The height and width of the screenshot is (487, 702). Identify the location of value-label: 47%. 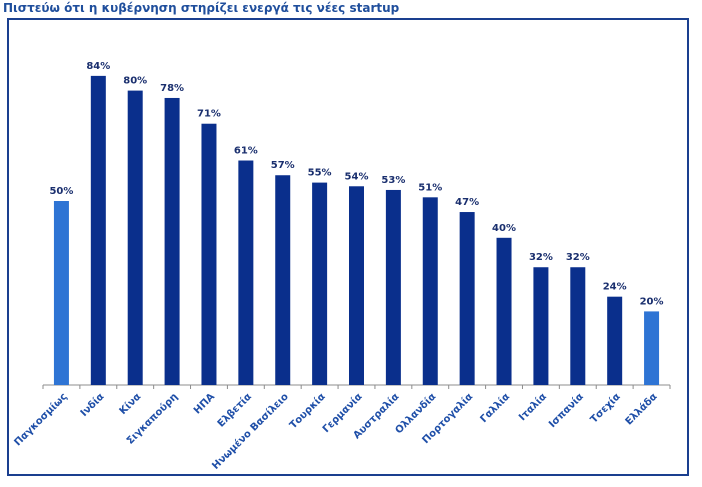
(467, 202).